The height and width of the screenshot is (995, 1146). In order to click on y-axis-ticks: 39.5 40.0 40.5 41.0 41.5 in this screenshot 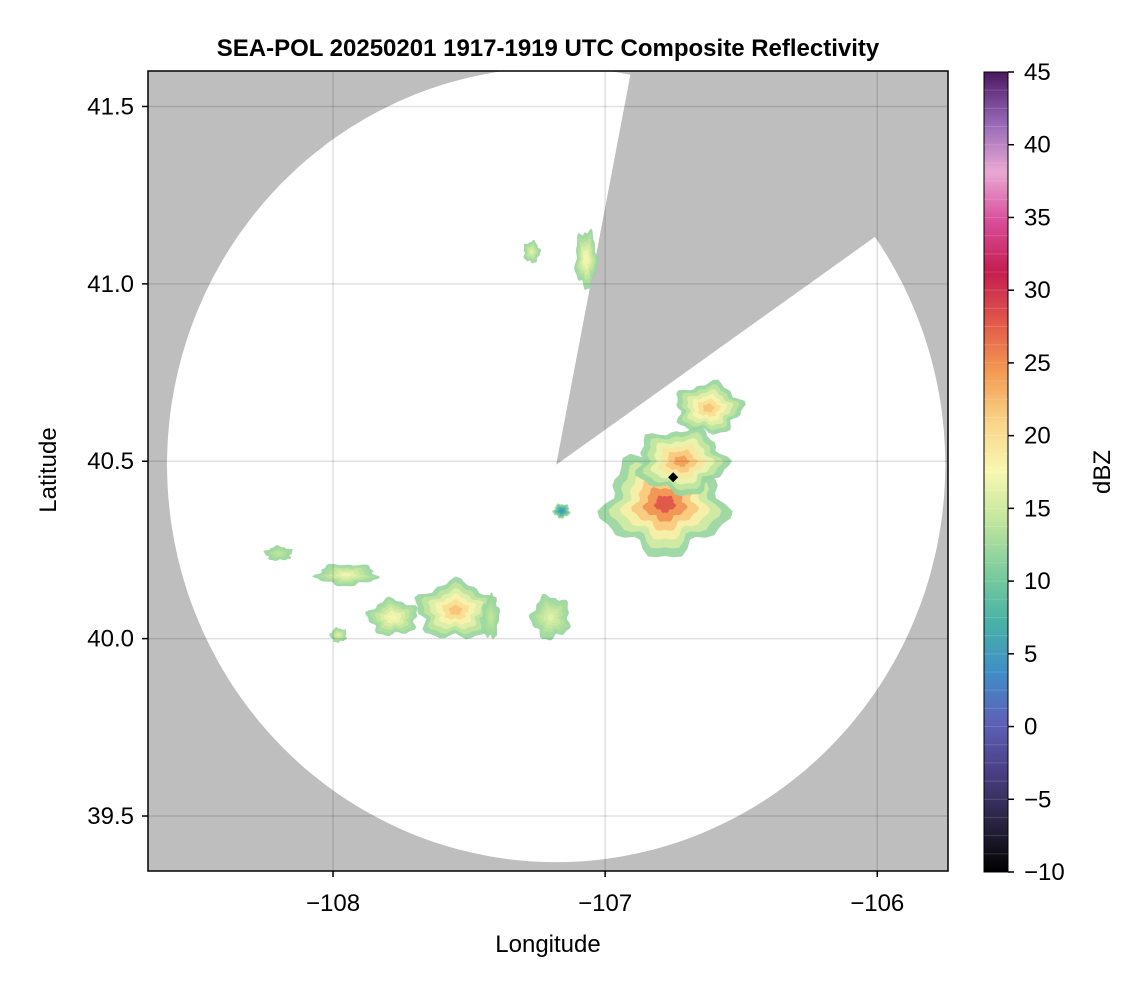, I will do `click(117, 461)`.